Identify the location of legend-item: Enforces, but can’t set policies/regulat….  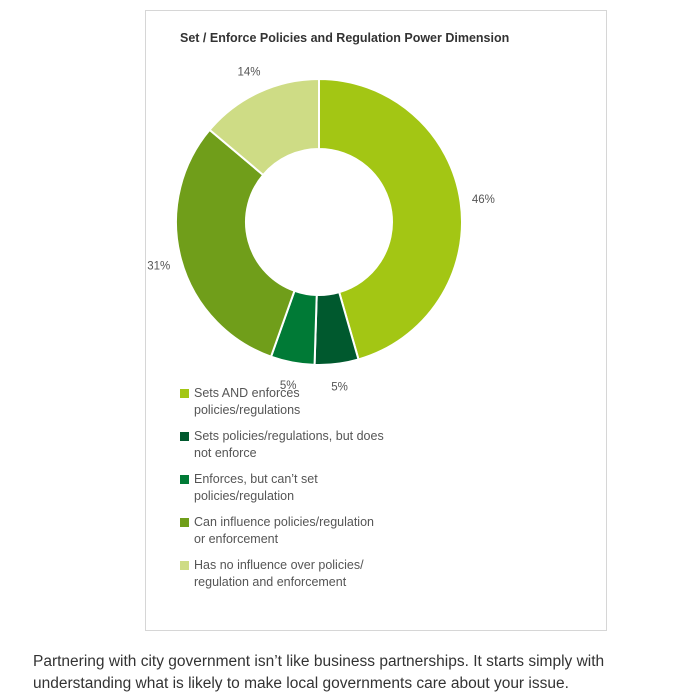
(310, 487).